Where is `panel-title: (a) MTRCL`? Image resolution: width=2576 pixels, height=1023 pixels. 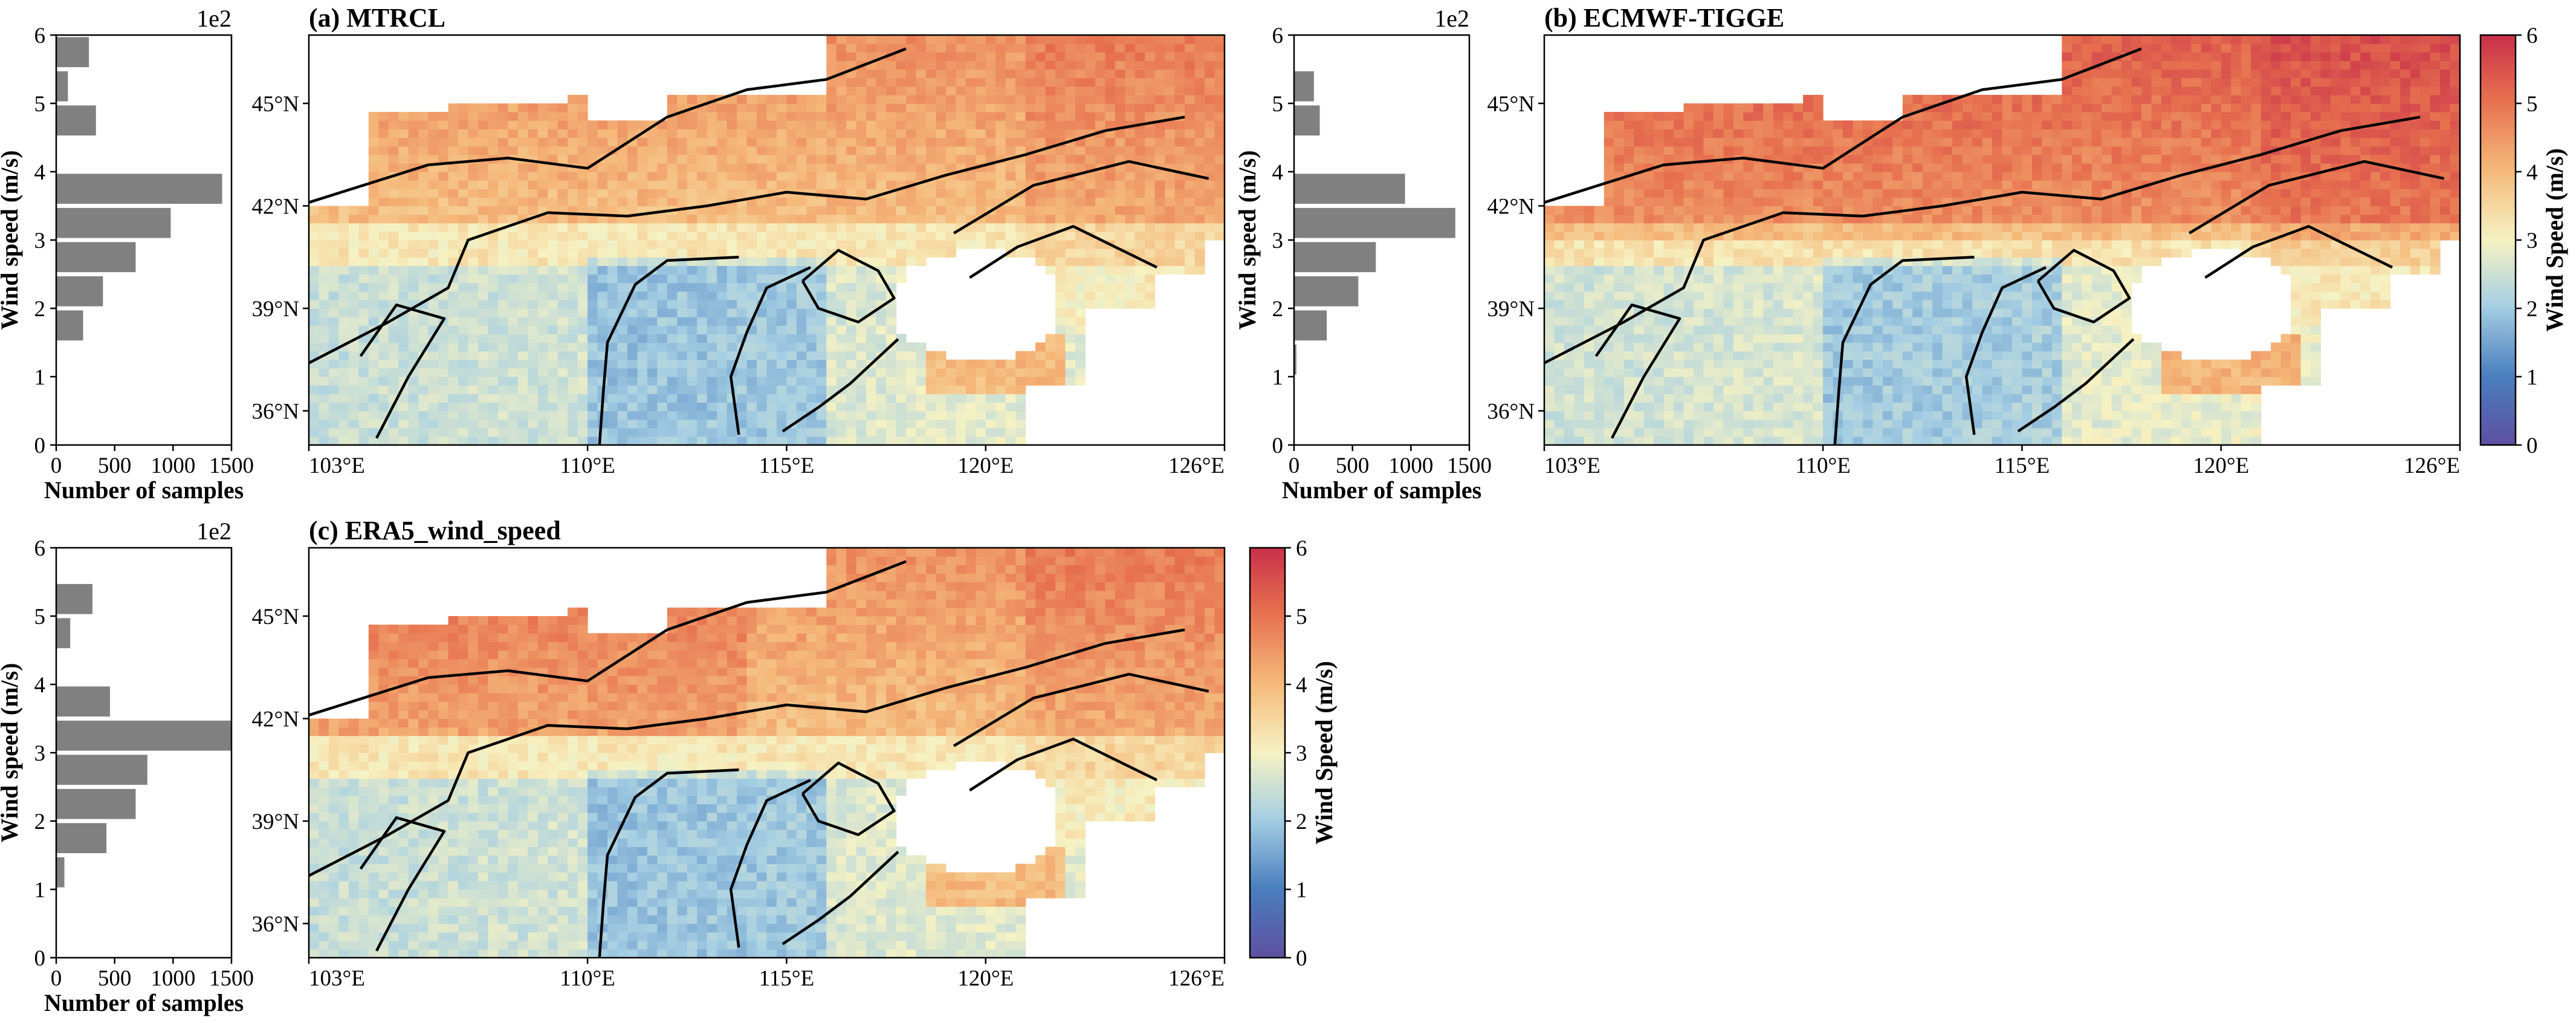
panel-title: (a) MTRCL is located at coordinates (377, 18).